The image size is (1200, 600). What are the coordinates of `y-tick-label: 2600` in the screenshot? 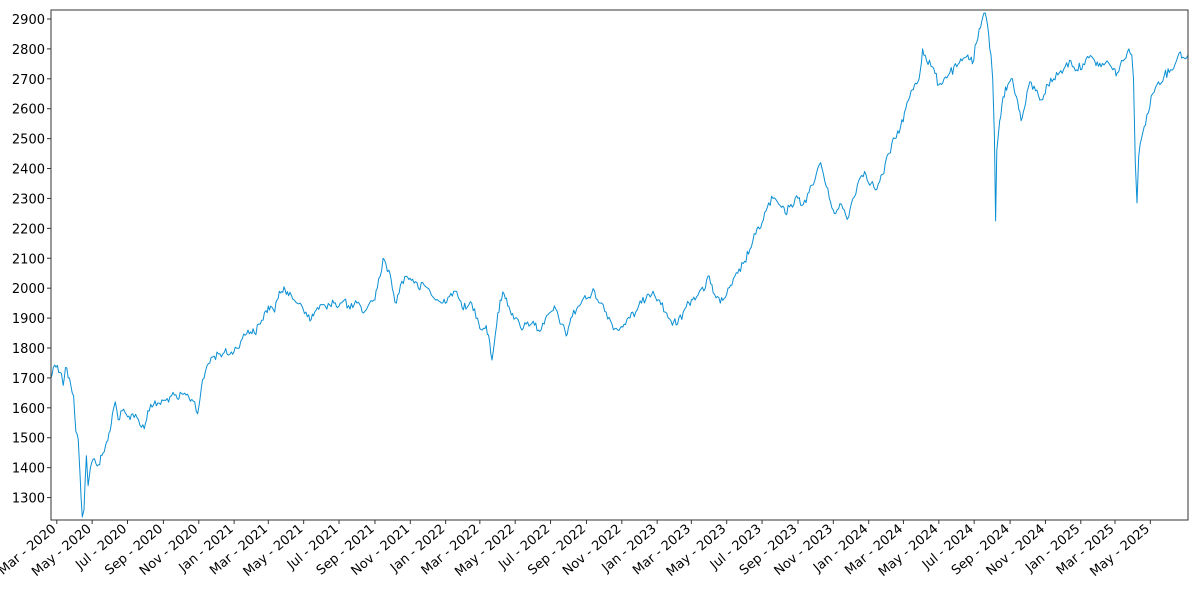 It's located at (28, 110).